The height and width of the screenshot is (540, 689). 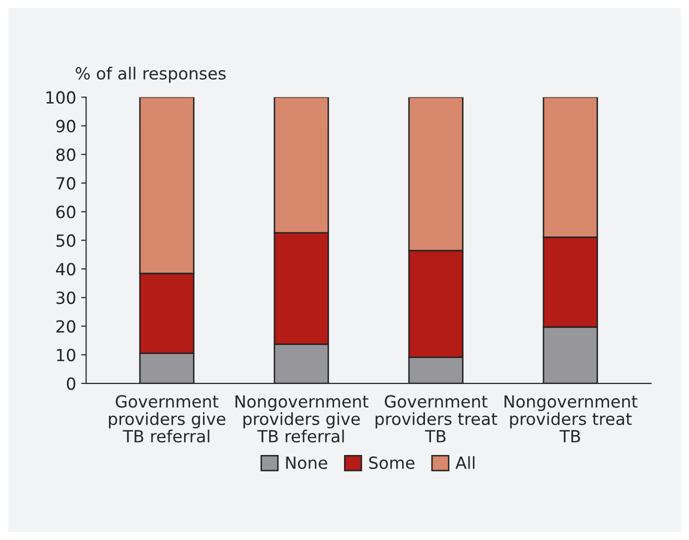 I want to click on y-tick-label: 80, so click(x=66, y=155).